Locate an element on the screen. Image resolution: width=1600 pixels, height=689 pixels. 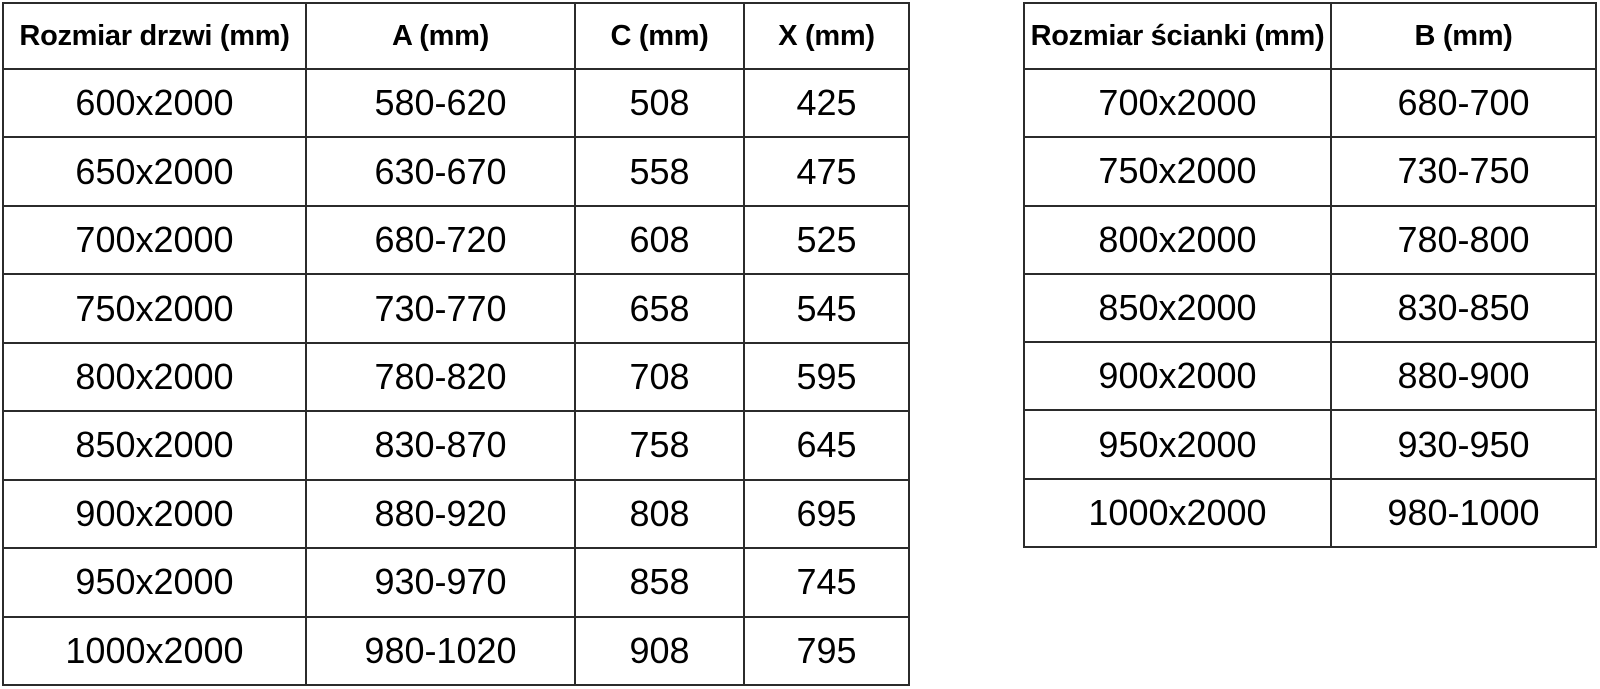
table-cell: 780-800 is located at coordinates (1463, 239).